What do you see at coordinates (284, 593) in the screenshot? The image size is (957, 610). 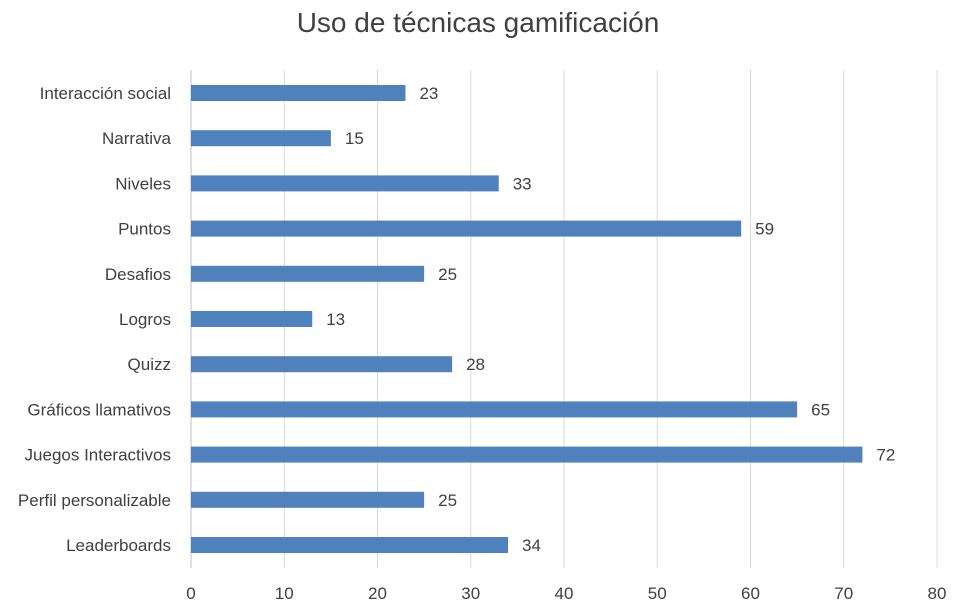 I see `x-tick-label: 10` at bounding box center [284, 593].